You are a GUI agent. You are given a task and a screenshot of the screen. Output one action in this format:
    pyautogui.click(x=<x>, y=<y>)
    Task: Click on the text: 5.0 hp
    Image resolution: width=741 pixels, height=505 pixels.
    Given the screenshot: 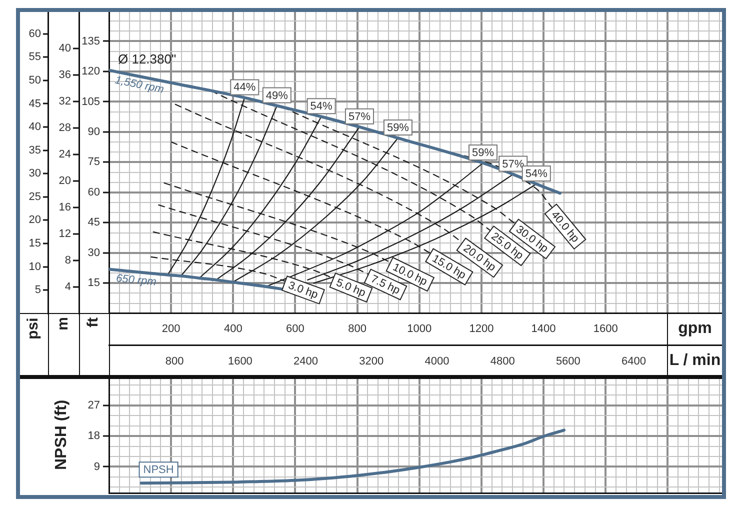 What is the action you would take?
    pyautogui.click(x=351, y=288)
    